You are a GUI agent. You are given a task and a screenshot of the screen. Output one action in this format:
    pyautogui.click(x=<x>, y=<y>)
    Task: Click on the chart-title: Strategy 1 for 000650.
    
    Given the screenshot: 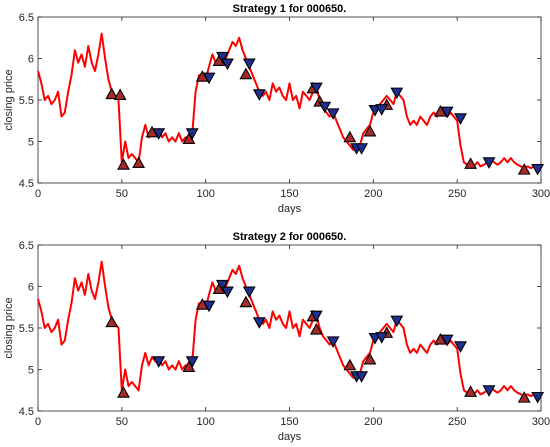 What is the action you would take?
    pyautogui.click(x=290, y=9)
    